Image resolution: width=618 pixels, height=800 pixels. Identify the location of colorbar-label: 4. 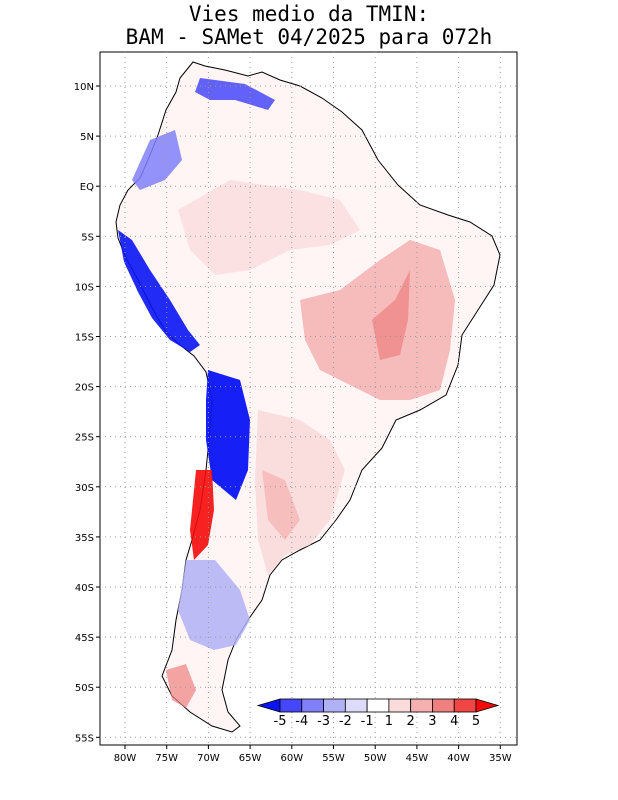
(454, 721).